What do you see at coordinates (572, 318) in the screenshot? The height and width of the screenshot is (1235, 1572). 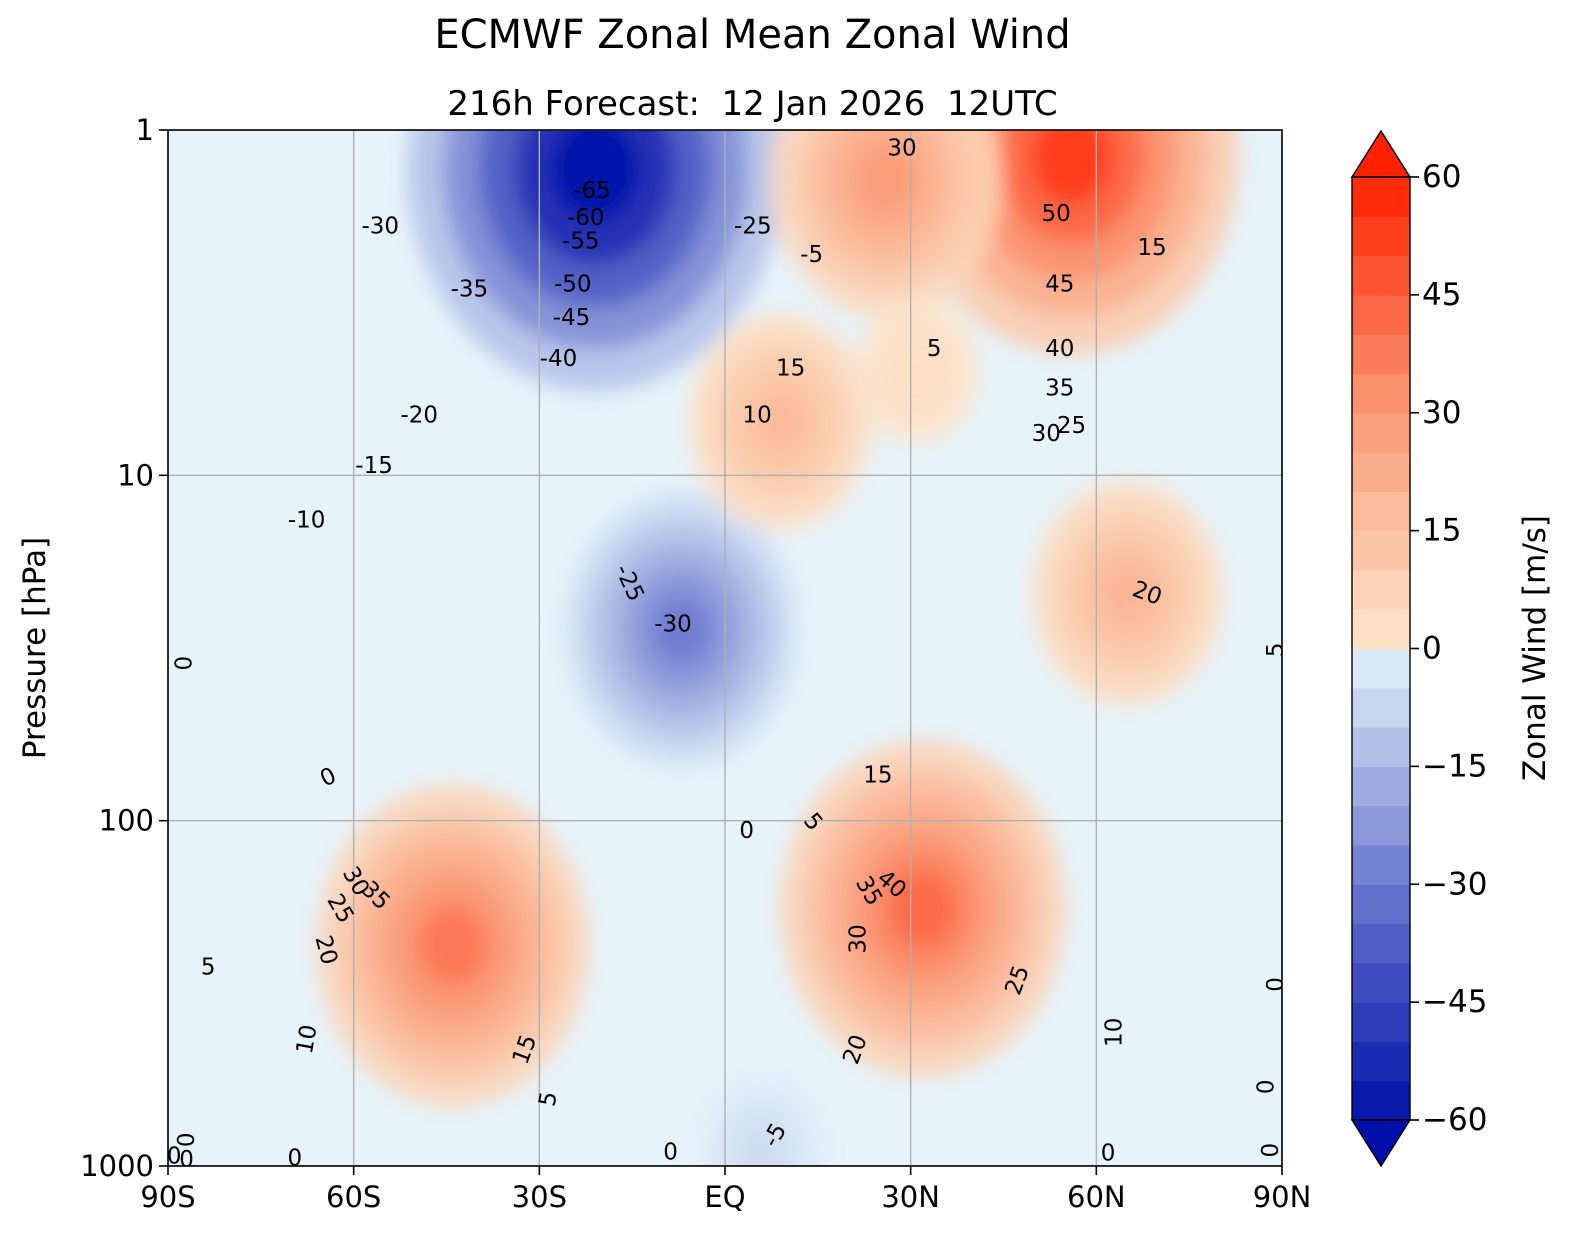 I see `contour-label: -45` at bounding box center [572, 318].